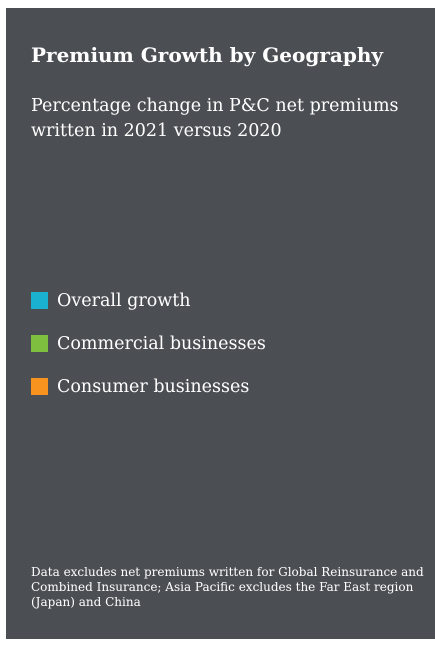 This screenshot has width=435, height=647. Describe the element at coordinates (39, 300) in the screenshot. I see `legend-swatch-overall-growth` at that location.